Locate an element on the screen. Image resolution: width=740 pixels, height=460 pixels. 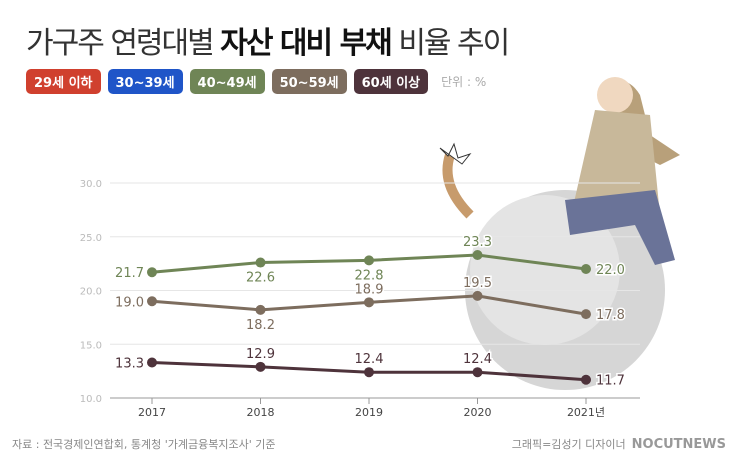
x-tick-label: 2020 is located at coordinates (478, 412).